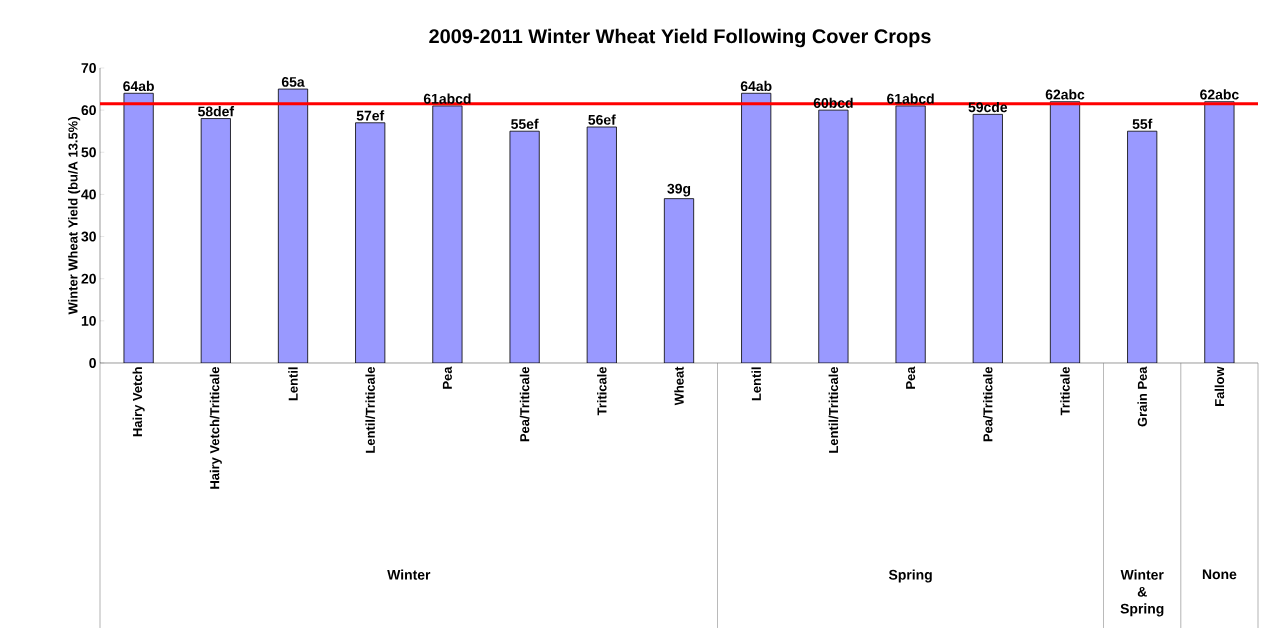 The height and width of the screenshot is (628, 1273). Describe the element at coordinates (216, 111) in the screenshot. I see `data-label: 58def` at that location.